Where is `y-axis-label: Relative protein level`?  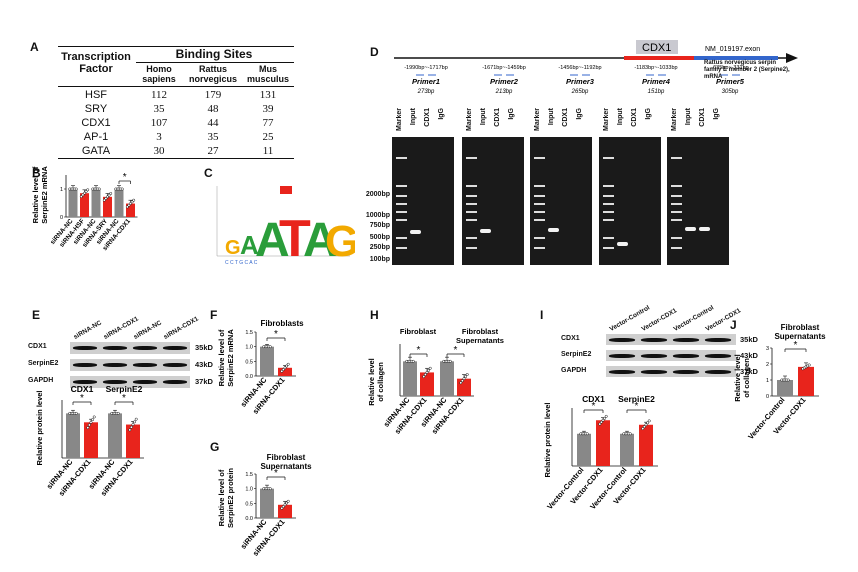 y-axis-label: Relative protein level is located at coordinates (39, 427).